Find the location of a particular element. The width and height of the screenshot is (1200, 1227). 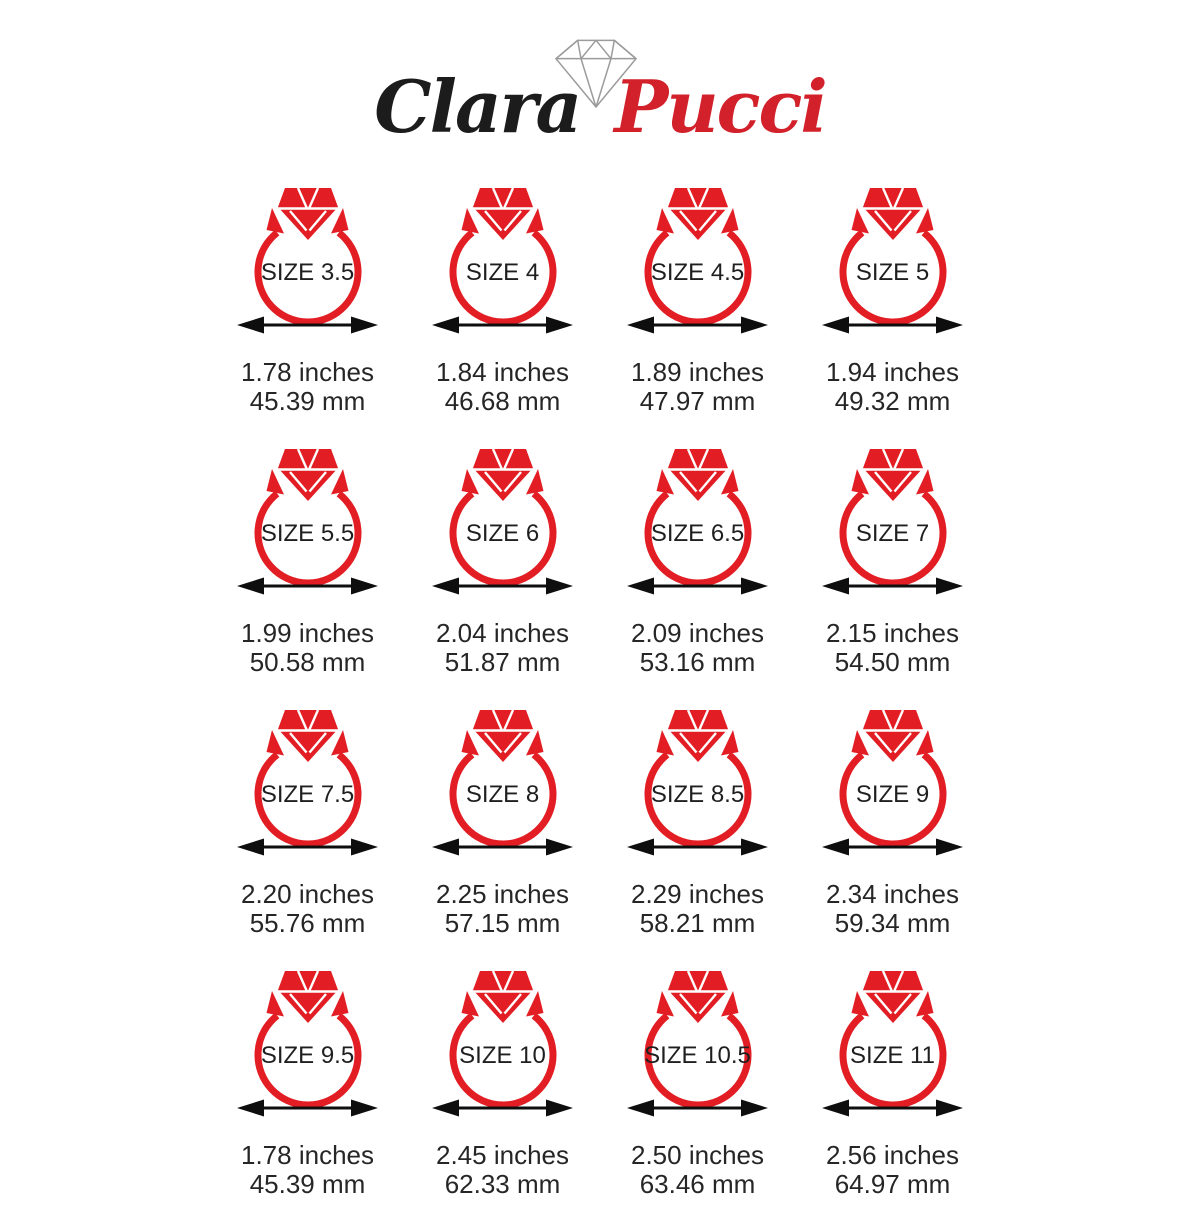

brand-name-second-word: Pucci is located at coordinates (721, 106).